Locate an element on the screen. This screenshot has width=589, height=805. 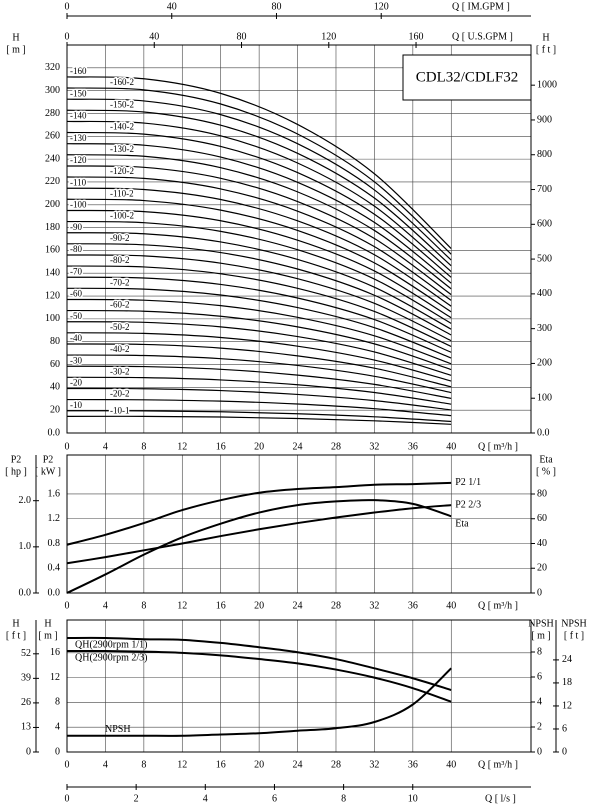
series-label: -80 is located at coordinates (76, 249).